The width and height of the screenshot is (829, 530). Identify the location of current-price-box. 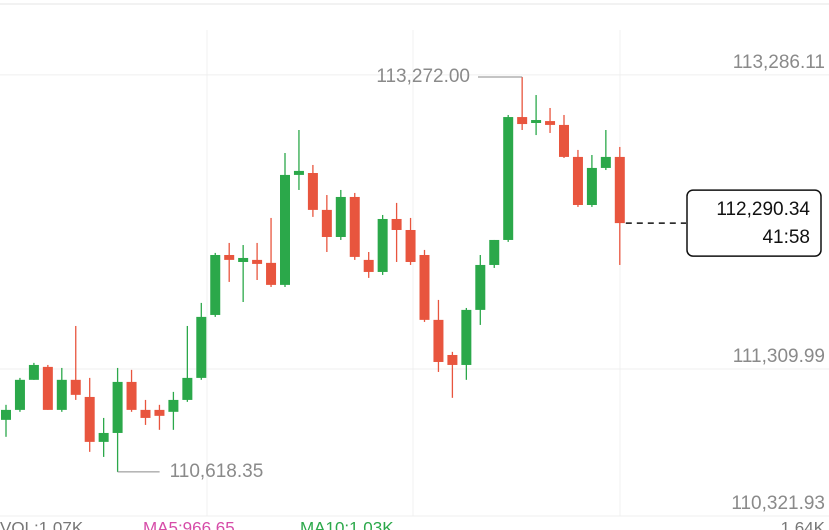
(754, 223).